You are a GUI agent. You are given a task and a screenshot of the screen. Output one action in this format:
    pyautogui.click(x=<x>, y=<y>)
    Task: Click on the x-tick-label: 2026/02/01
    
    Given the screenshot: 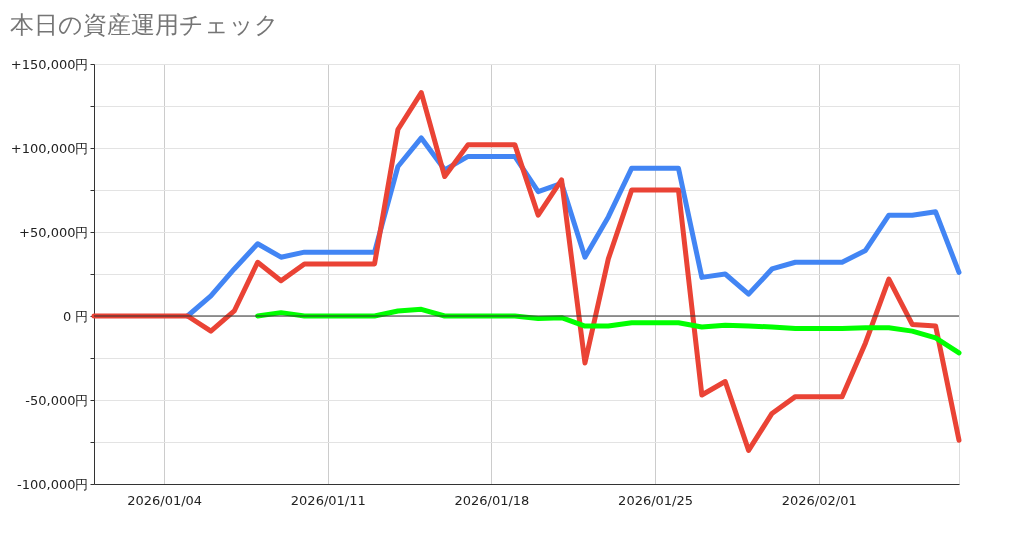 What is the action you would take?
    pyautogui.click(x=819, y=500)
    